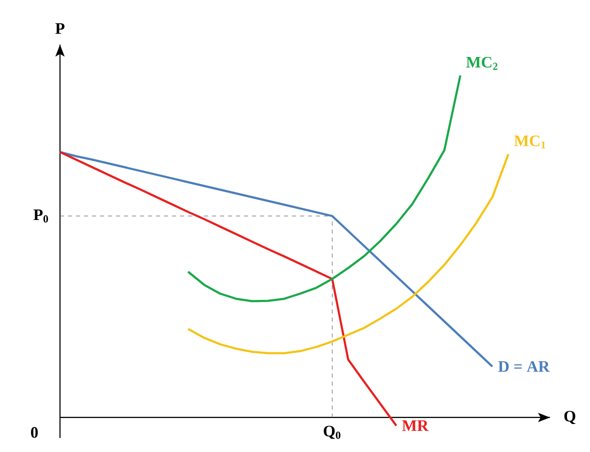  What do you see at coordinates (570, 417) in the screenshot?
I see `x-axis-title: Q` at bounding box center [570, 417].